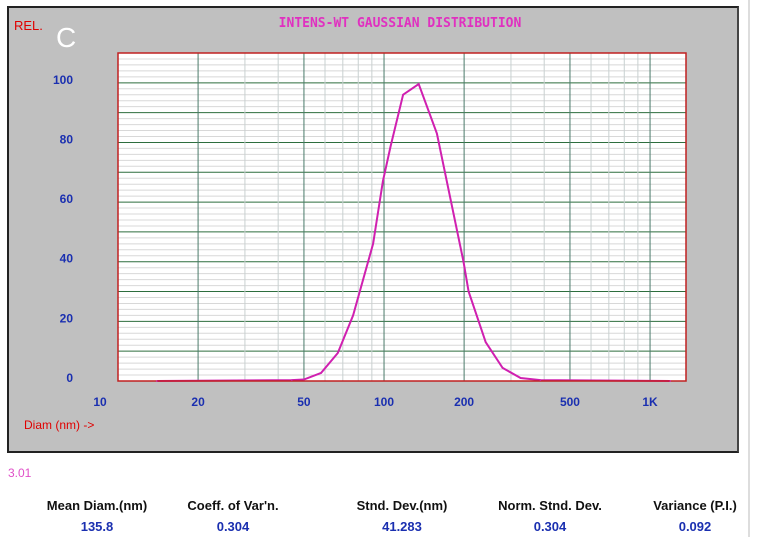 Image resolution: width=758 pixels, height=537 pixels. I want to click on y-tick-label: 60, so click(67, 199).